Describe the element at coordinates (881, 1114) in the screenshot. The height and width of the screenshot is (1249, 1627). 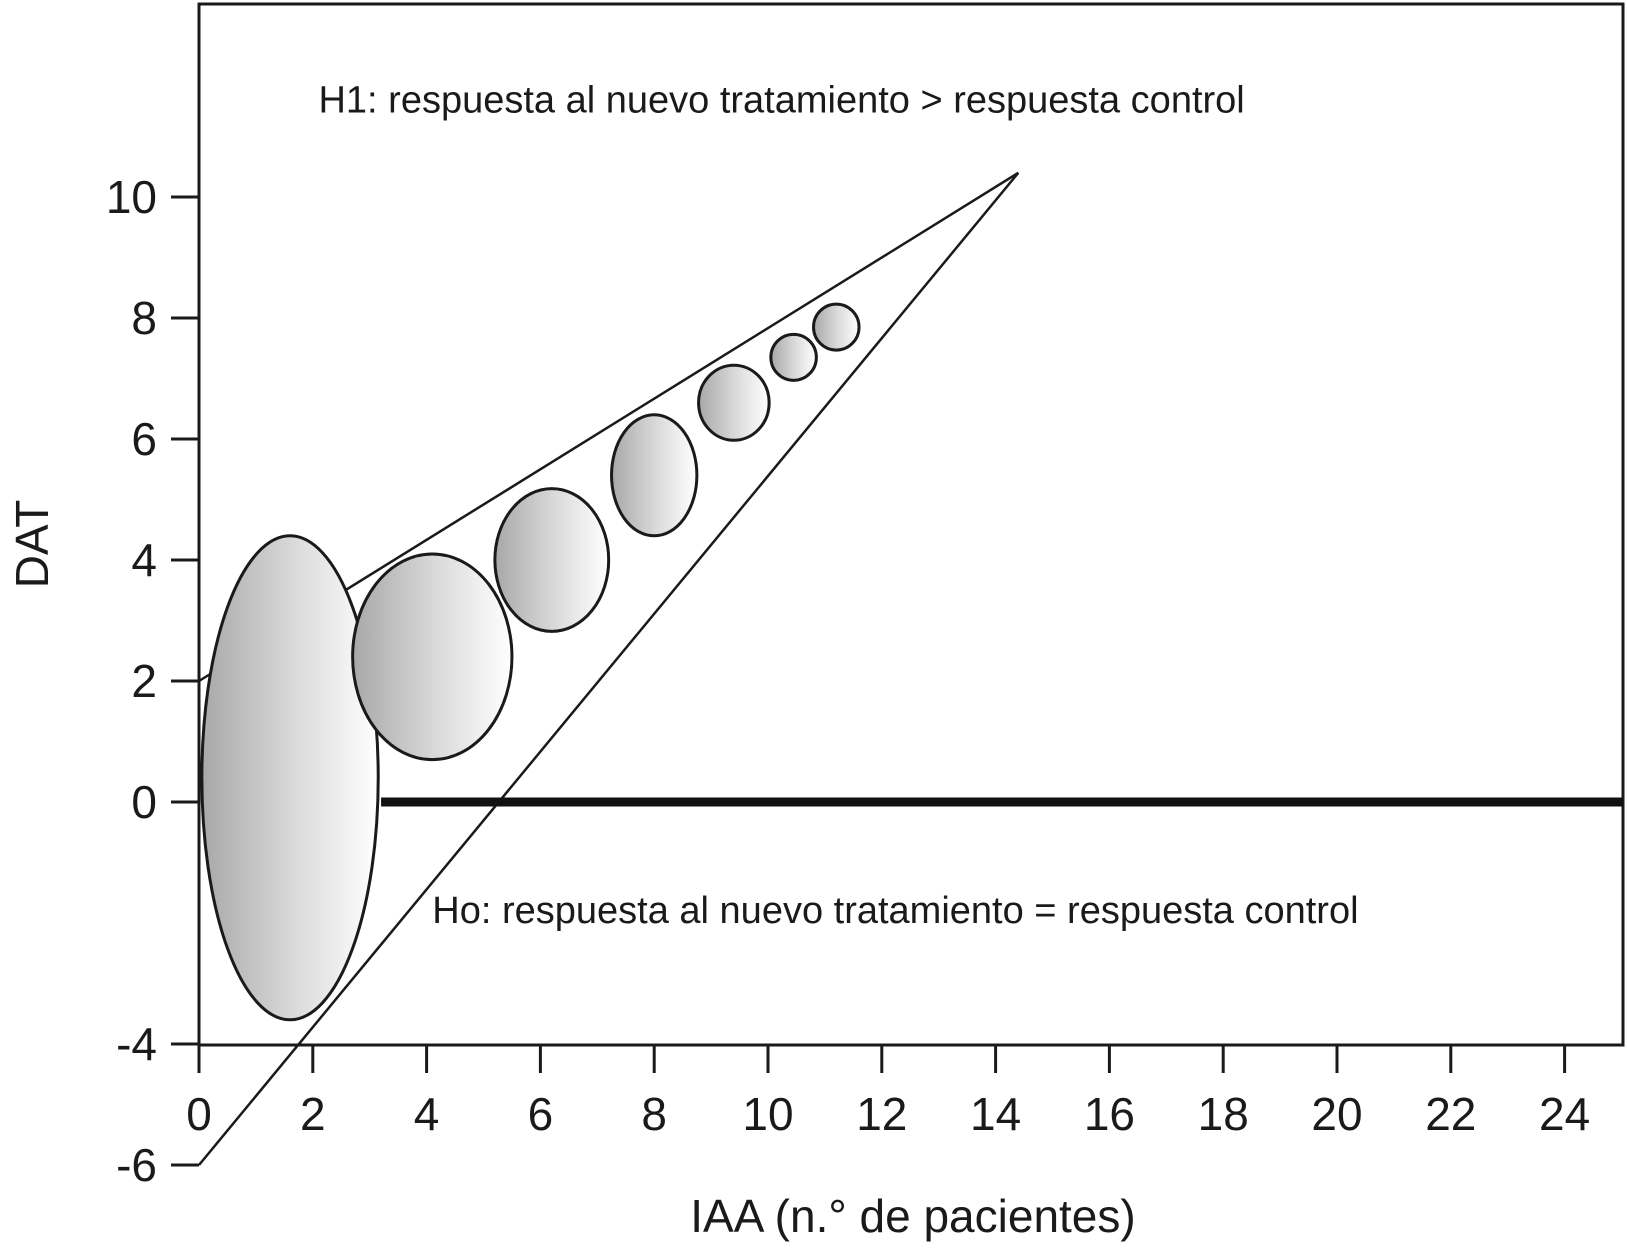
I see `x-tick-label: 12` at that location.